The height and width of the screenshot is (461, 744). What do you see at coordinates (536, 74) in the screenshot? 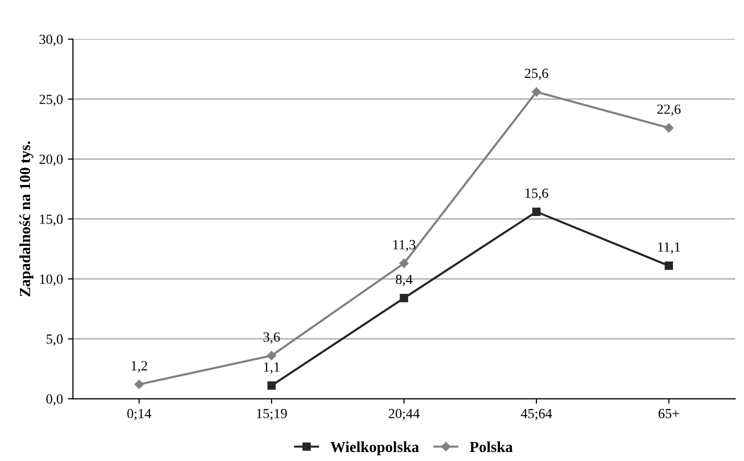
I see `data-label: 25,6` at bounding box center [536, 74].